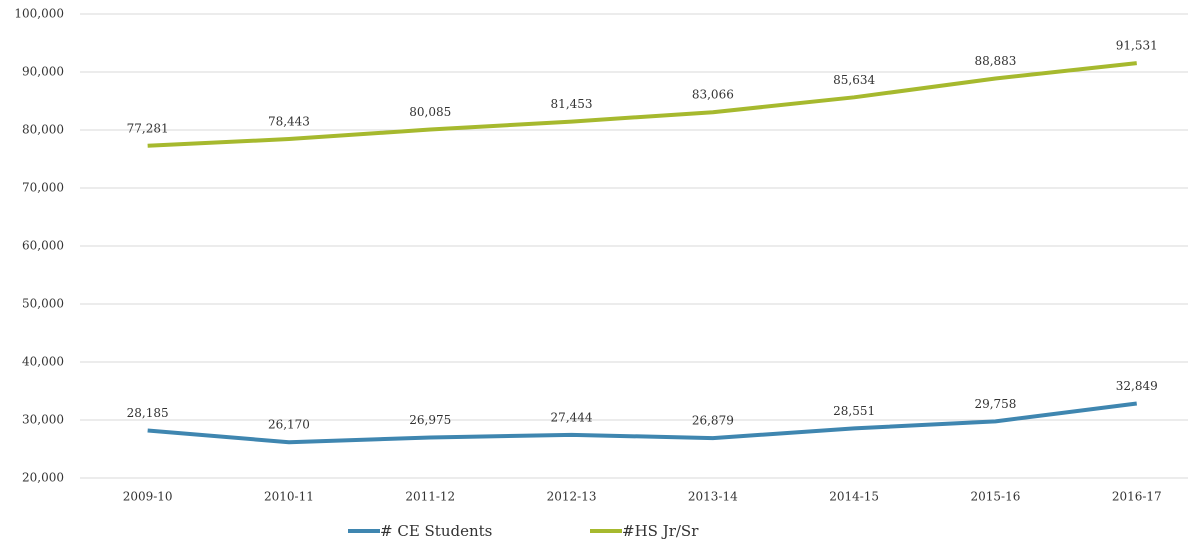  What do you see at coordinates (1137, 497) in the screenshot?
I see `x-tick-label: 2016-17` at bounding box center [1137, 497].